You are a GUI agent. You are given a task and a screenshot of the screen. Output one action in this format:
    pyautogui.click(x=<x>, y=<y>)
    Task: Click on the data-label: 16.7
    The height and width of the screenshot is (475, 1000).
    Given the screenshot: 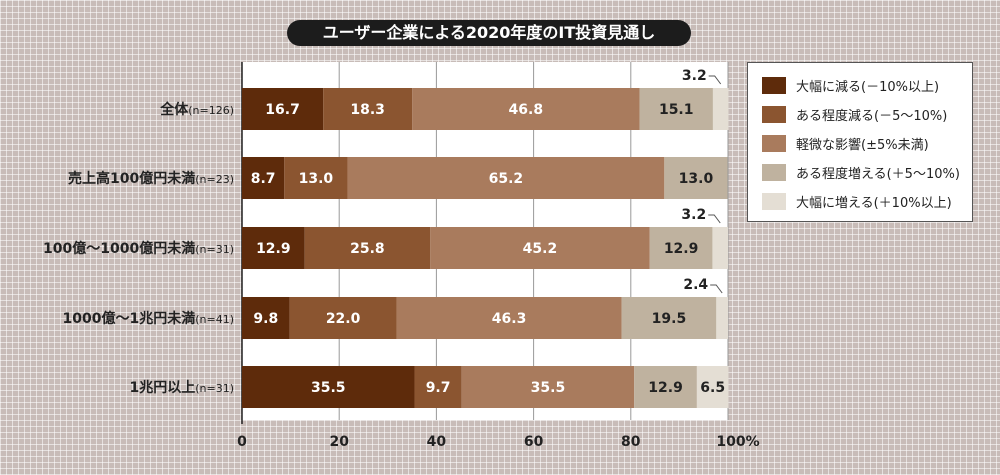 What is the action you would take?
    pyautogui.click(x=282, y=110)
    